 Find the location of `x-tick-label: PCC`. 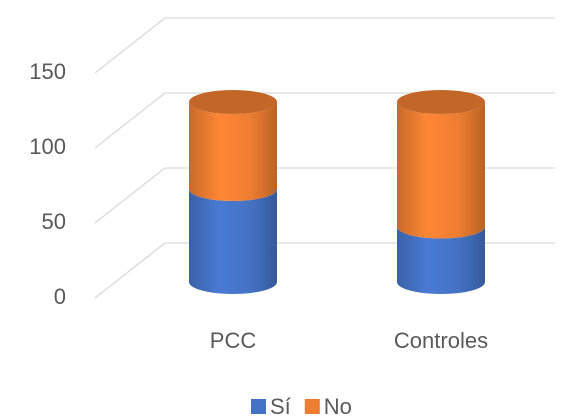

x-tick-label: PCC is located at coordinates (233, 340).